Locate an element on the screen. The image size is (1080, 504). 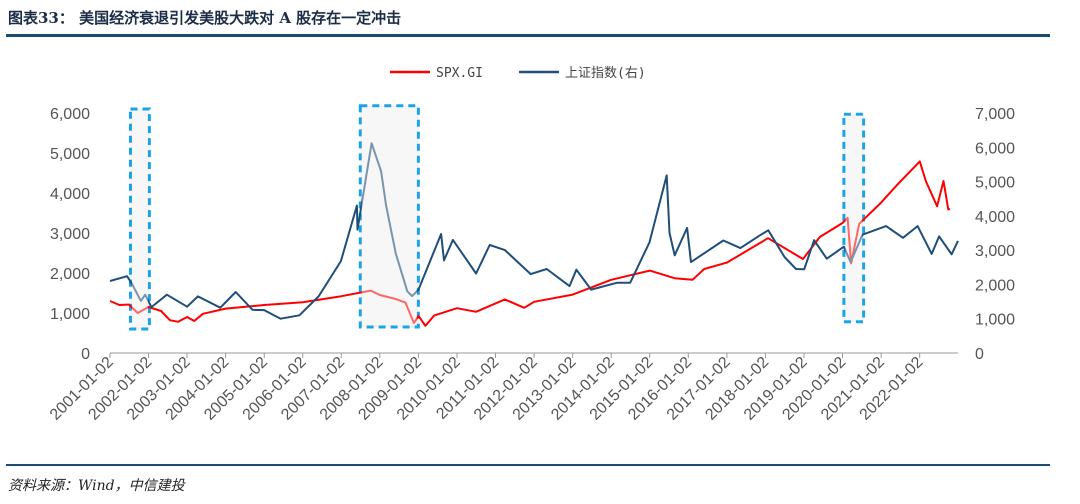
chart-title: 图表33： 美国经济衰退引发美股大跌对 A 股存在一定冲击 is located at coordinates (205, 18).